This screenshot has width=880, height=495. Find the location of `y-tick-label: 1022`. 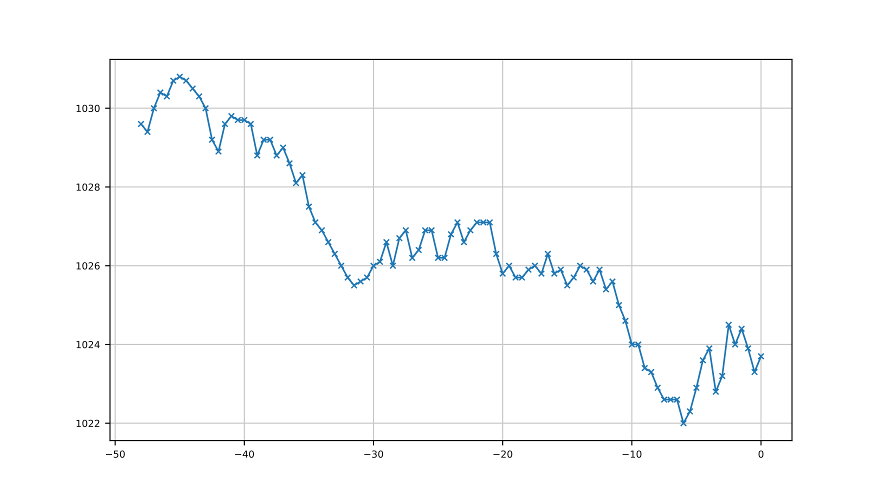

y-tick-label: 1022 is located at coordinates (88, 424).